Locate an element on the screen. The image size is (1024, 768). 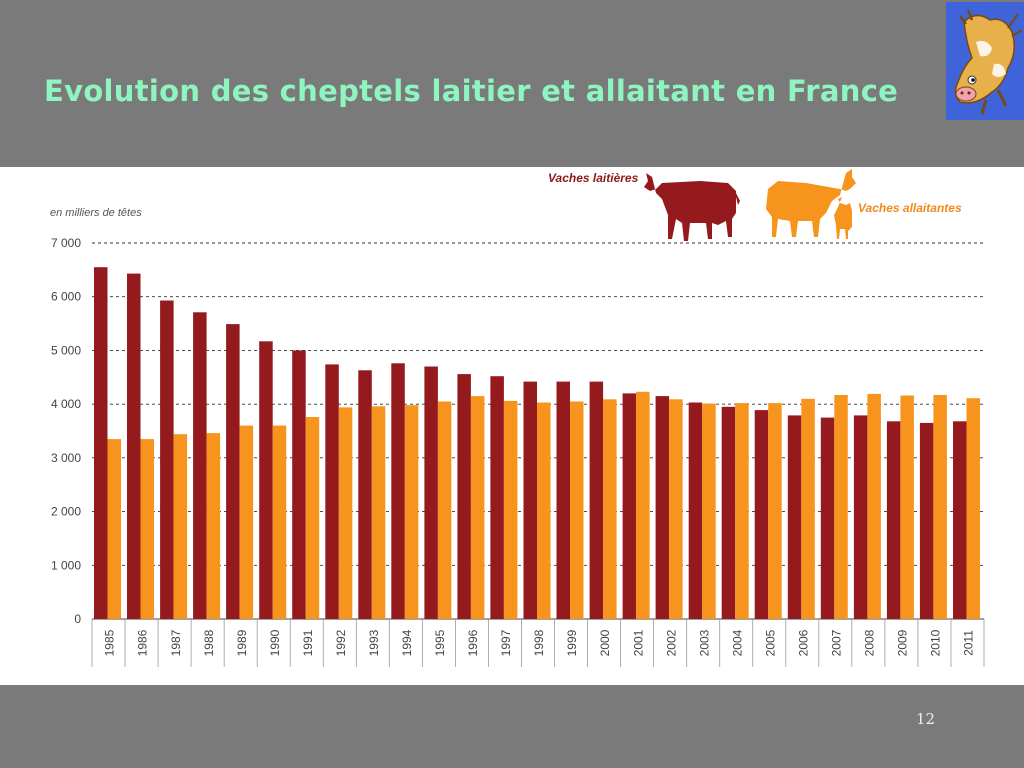
x-tick-label: 2008 is located at coordinates (870, 642).